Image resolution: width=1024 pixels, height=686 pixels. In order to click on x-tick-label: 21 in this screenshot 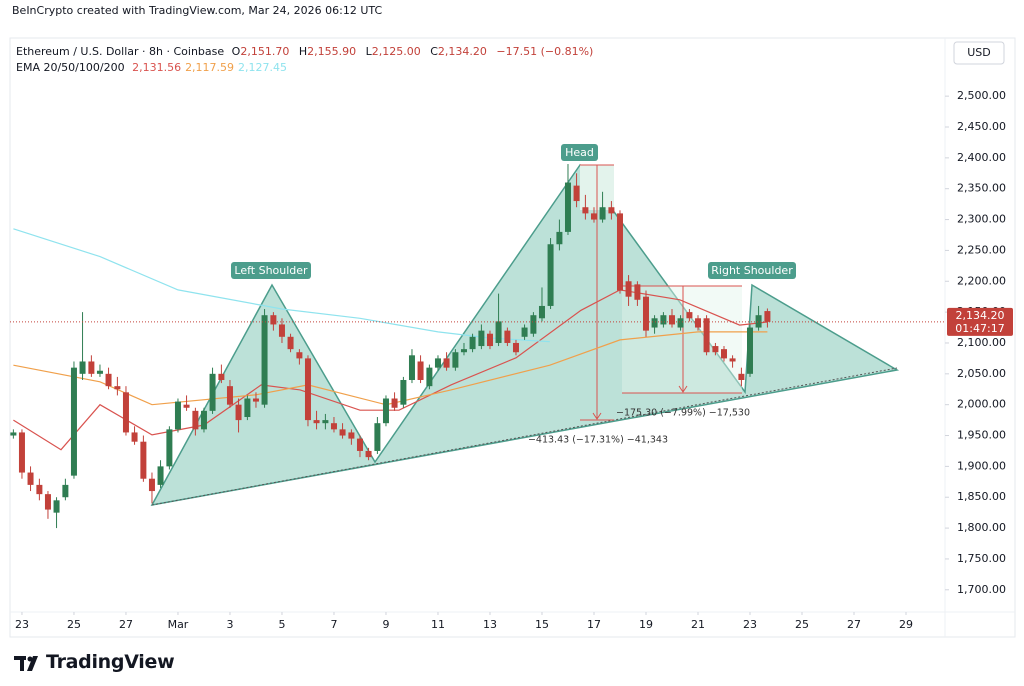, I will do `click(698, 624)`.